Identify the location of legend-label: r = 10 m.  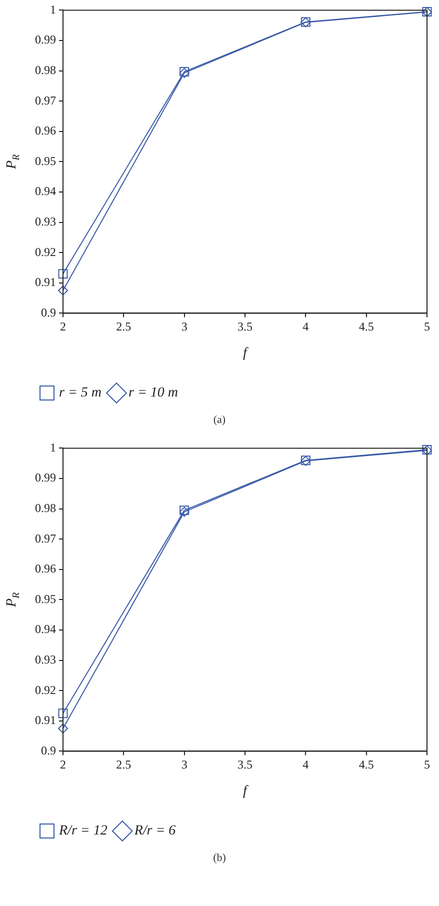
(153, 393).